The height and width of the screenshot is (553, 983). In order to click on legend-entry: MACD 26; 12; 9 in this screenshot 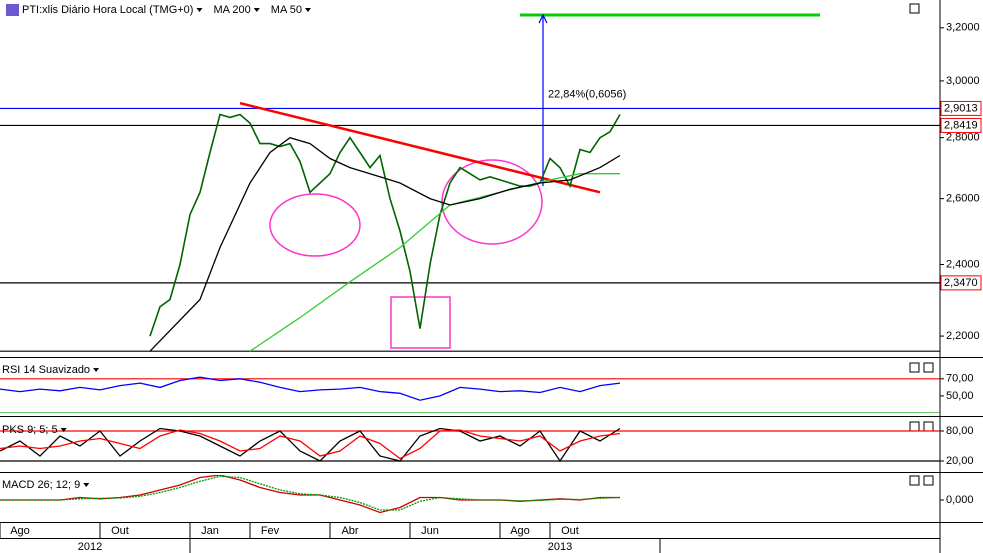, I will do `click(41, 485)`.